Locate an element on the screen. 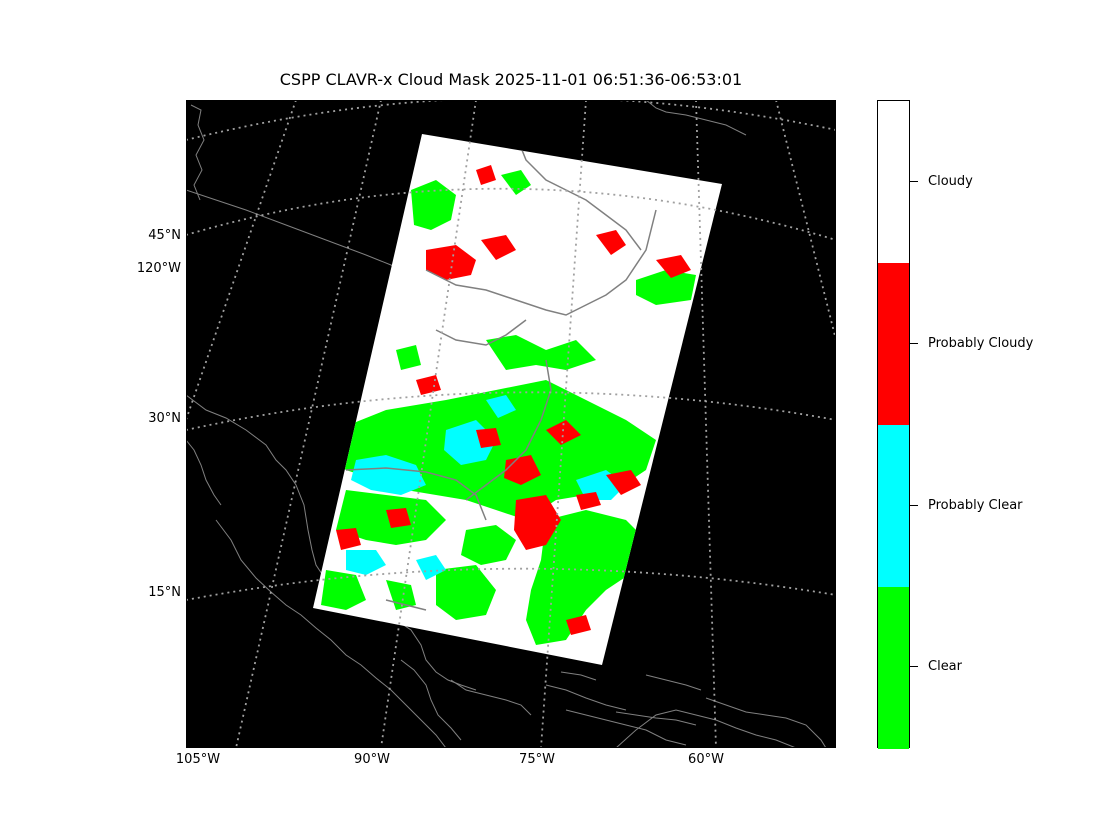 The height and width of the screenshot is (840, 1120). colorbar-label-probably-cloudy: Probably Cloudy is located at coordinates (981, 343).